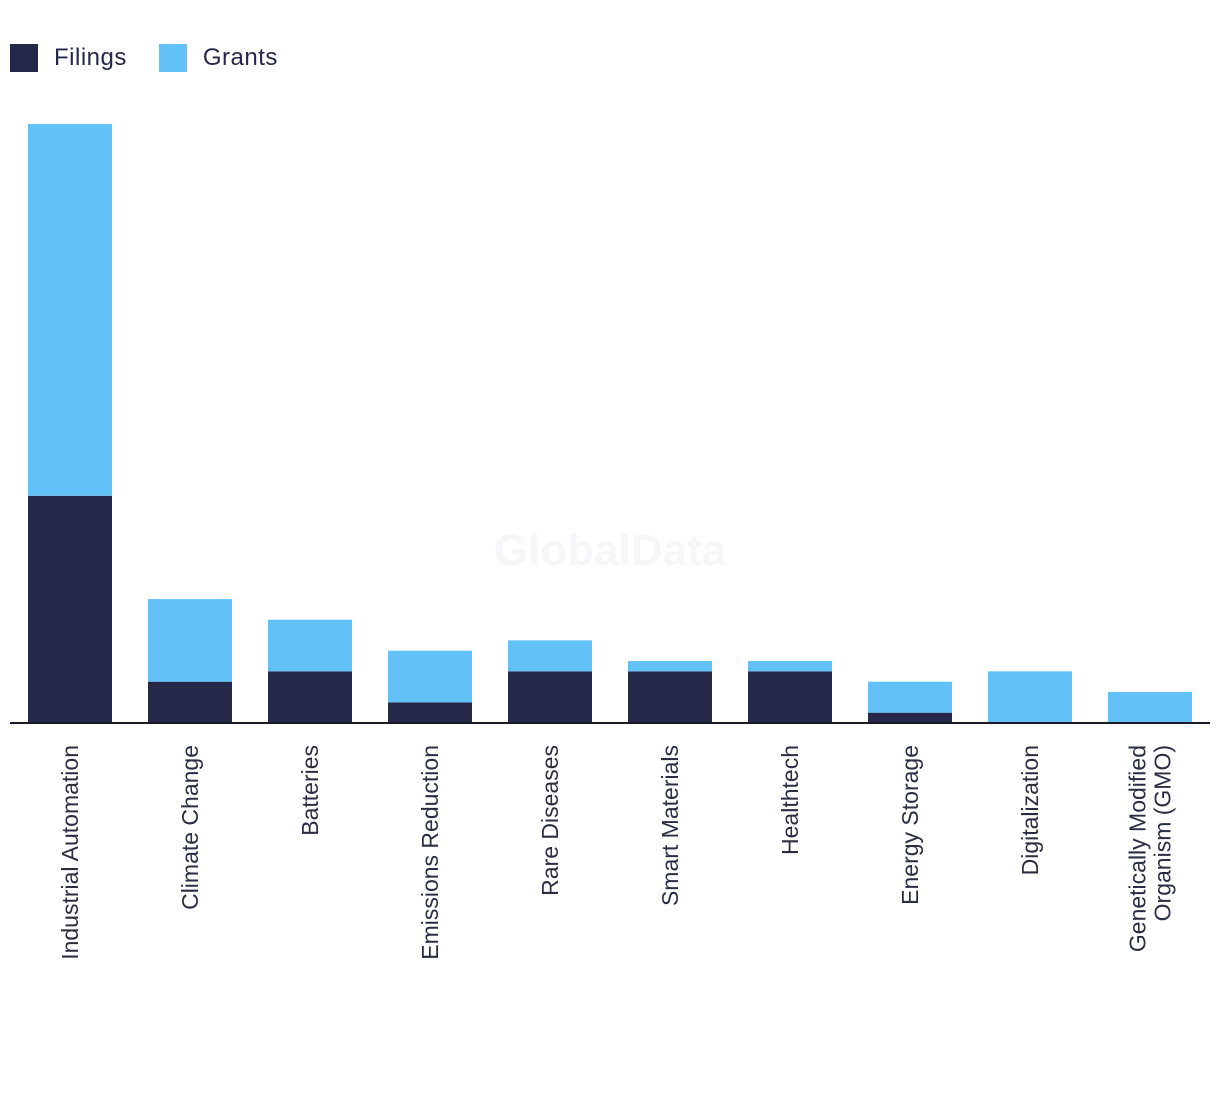 The image size is (1220, 1094). What do you see at coordinates (70, 310) in the screenshot?
I see `bar-grants-industrial-automation` at bounding box center [70, 310].